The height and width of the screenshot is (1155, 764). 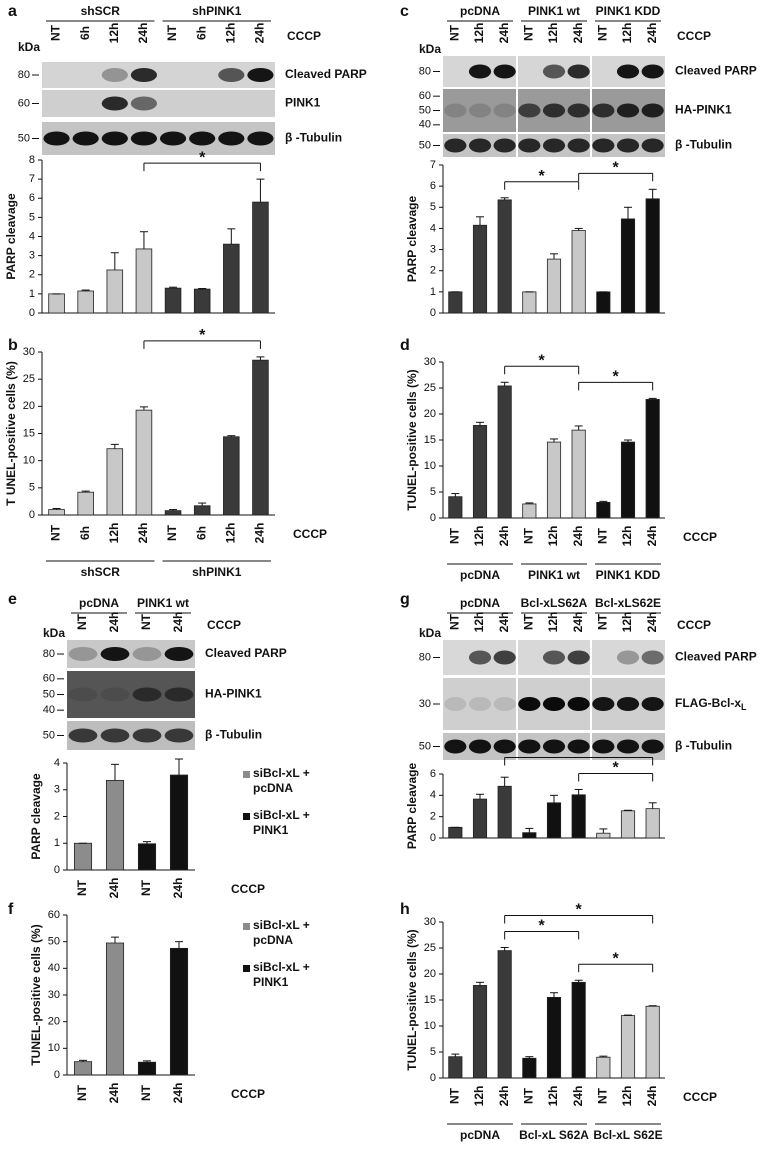 What do you see at coordinates (430, 414) in the screenshot?
I see `y-tick-label: 20` at bounding box center [430, 414].